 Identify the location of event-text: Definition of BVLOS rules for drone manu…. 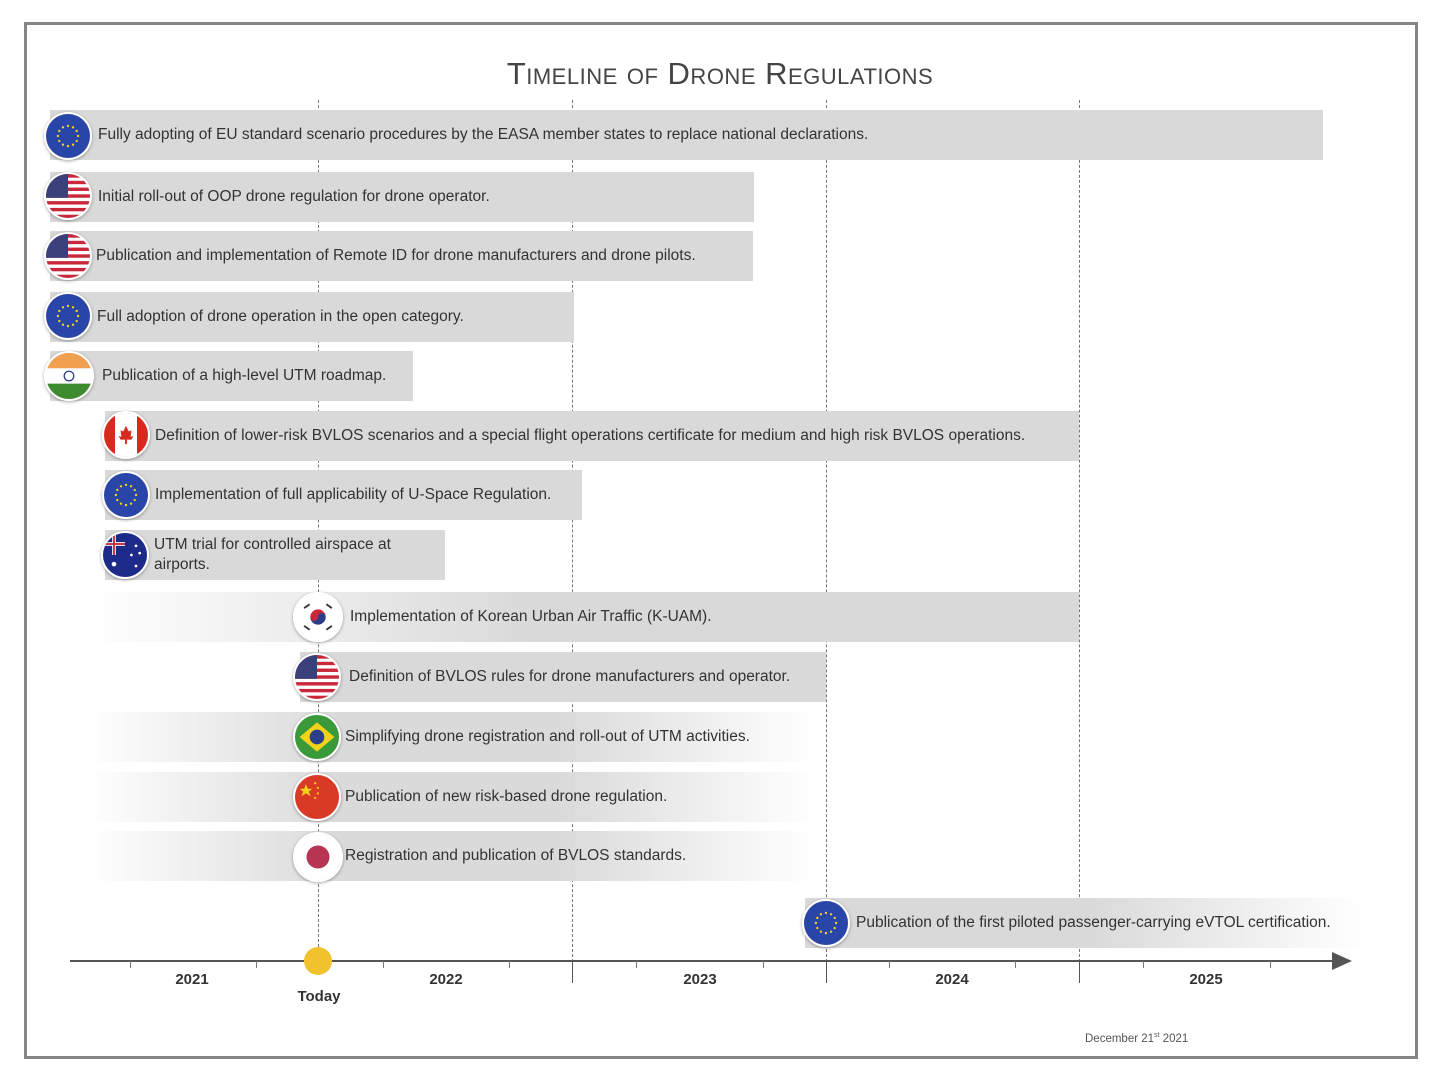
(570, 676).